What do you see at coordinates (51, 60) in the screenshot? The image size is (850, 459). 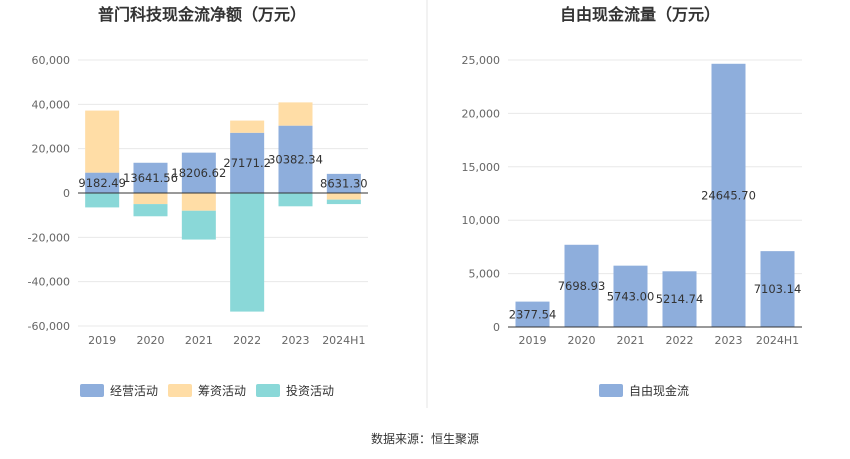 I see `y-tick-label: 60,000` at bounding box center [51, 60].